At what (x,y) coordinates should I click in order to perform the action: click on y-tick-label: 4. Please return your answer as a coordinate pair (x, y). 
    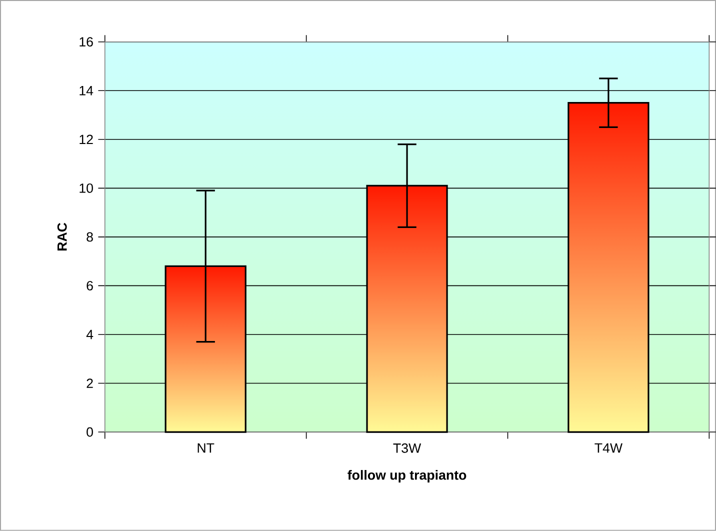
    Looking at the image, I should click on (90, 335).